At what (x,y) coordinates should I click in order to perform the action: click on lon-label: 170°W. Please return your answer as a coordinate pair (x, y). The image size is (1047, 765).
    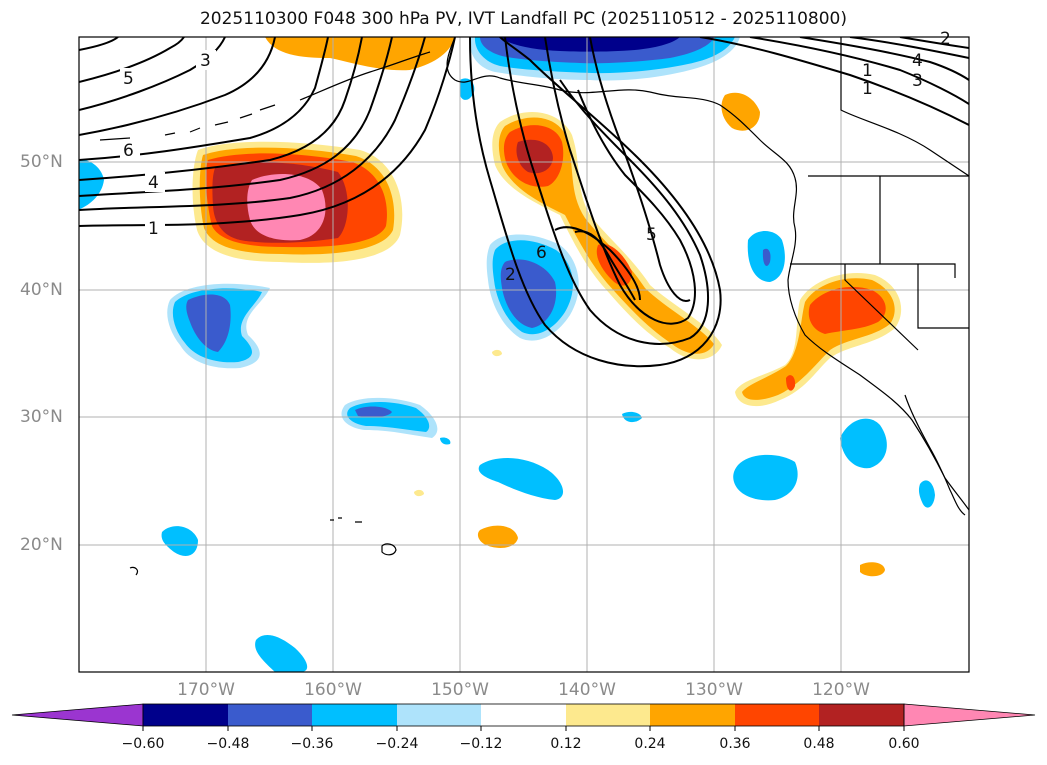
    Looking at the image, I should click on (206, 690).